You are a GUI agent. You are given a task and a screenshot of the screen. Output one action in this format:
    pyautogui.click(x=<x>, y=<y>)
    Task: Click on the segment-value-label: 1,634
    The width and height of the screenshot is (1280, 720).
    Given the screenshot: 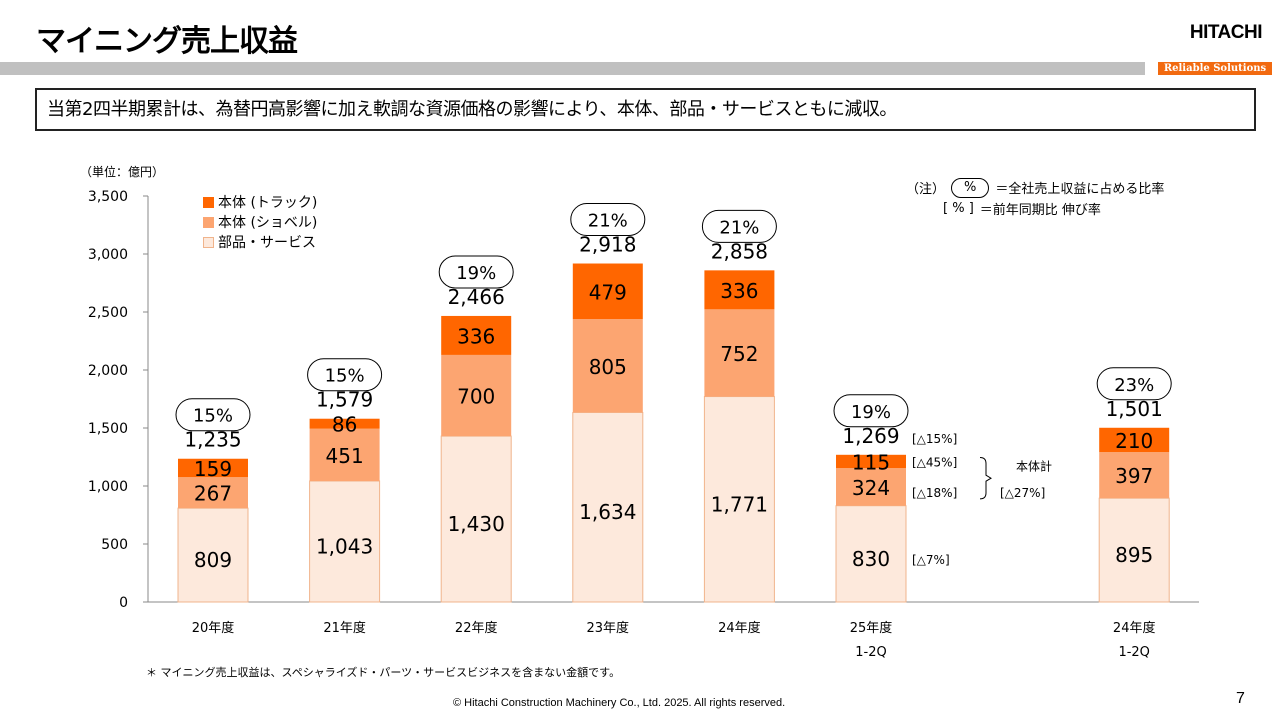 What is the action you would take?
    pyautogui.click(x=607, y=512)
    